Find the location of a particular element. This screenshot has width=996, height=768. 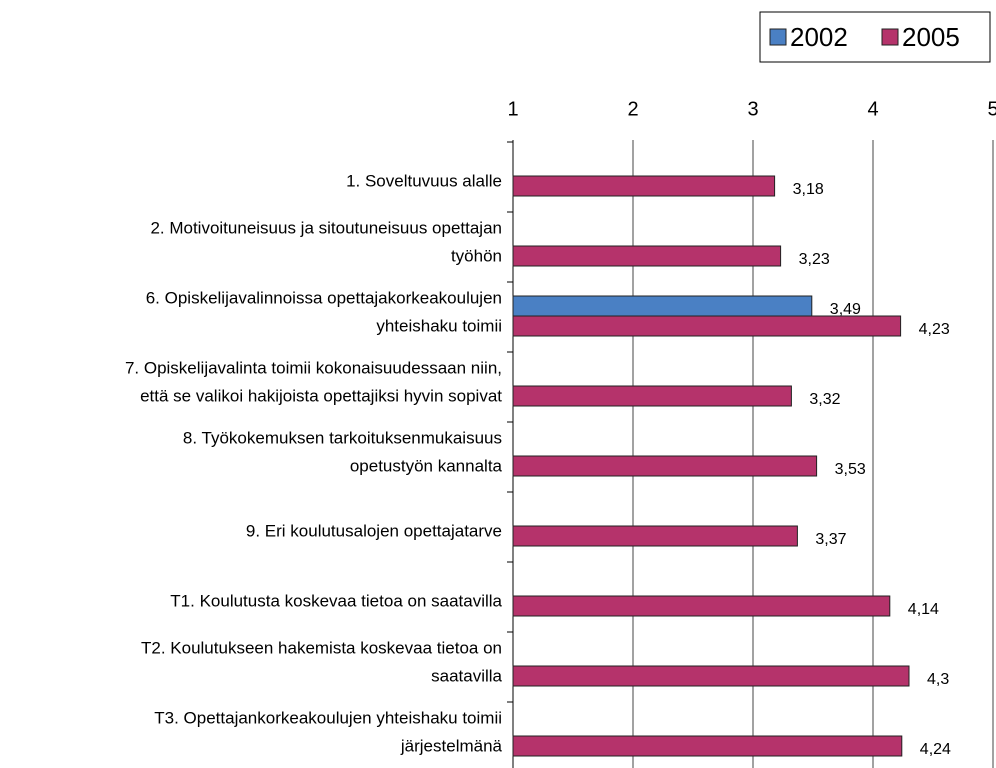

x-tick-label: 3 is located at coordinates (752, 109).